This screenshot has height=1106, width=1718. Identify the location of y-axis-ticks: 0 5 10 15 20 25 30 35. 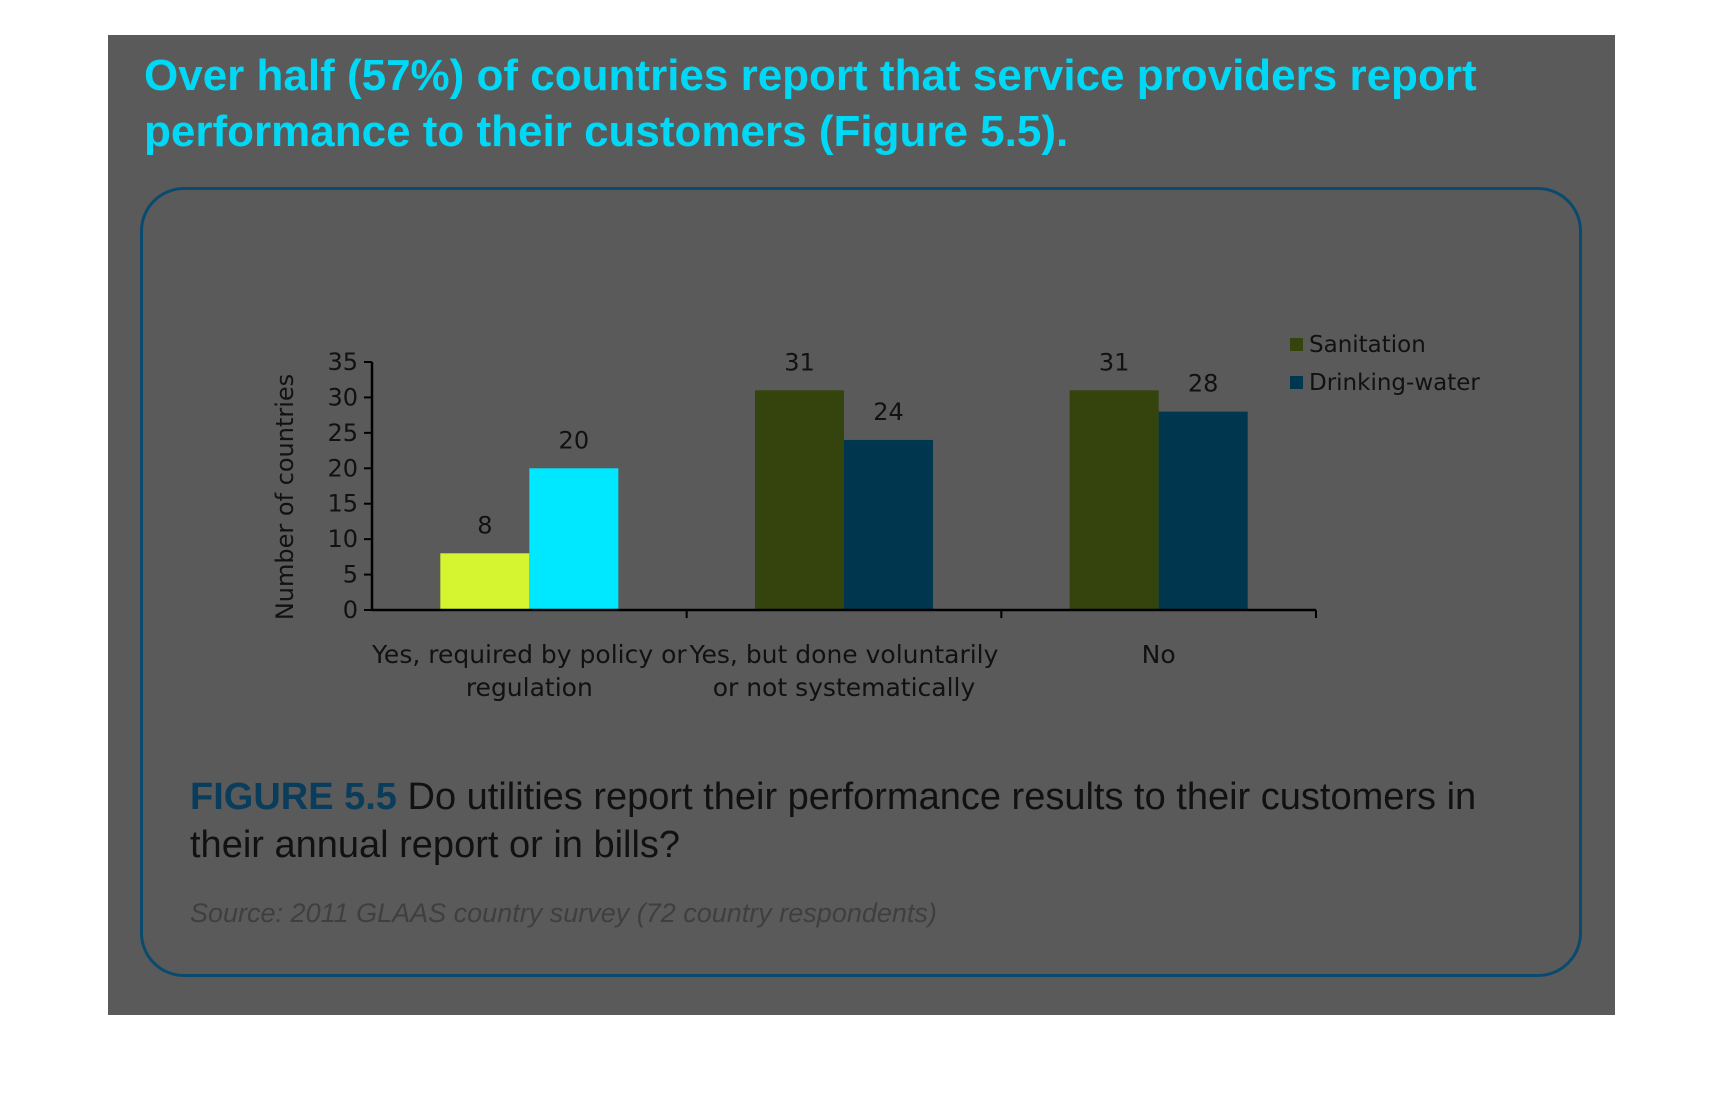
(822, 486).